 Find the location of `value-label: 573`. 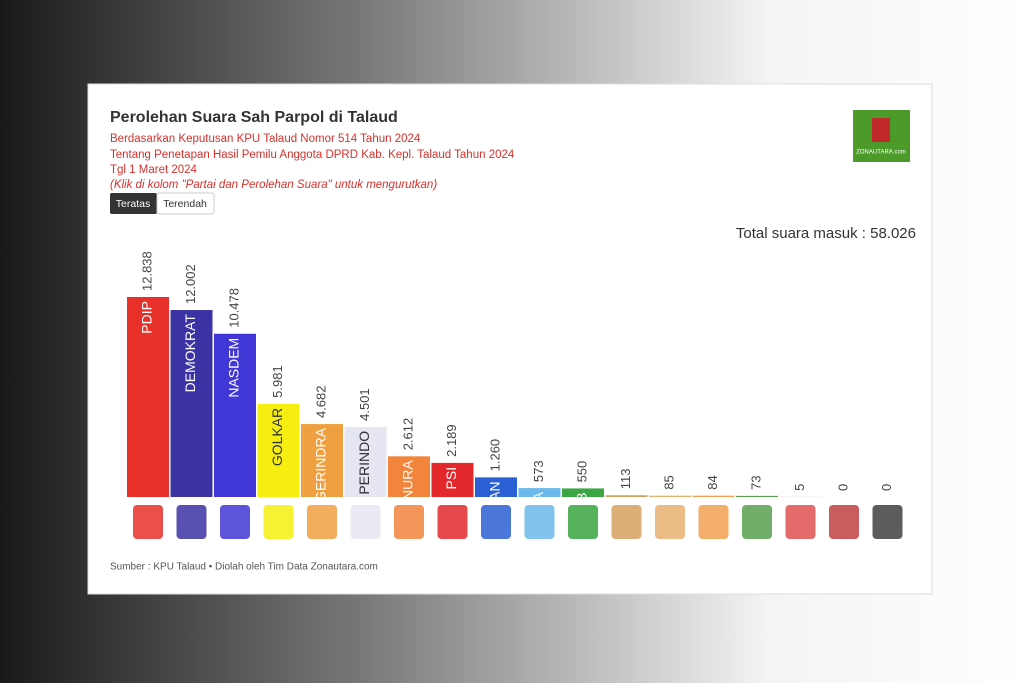

value-label: 573 is located at coordinates (538, 471).